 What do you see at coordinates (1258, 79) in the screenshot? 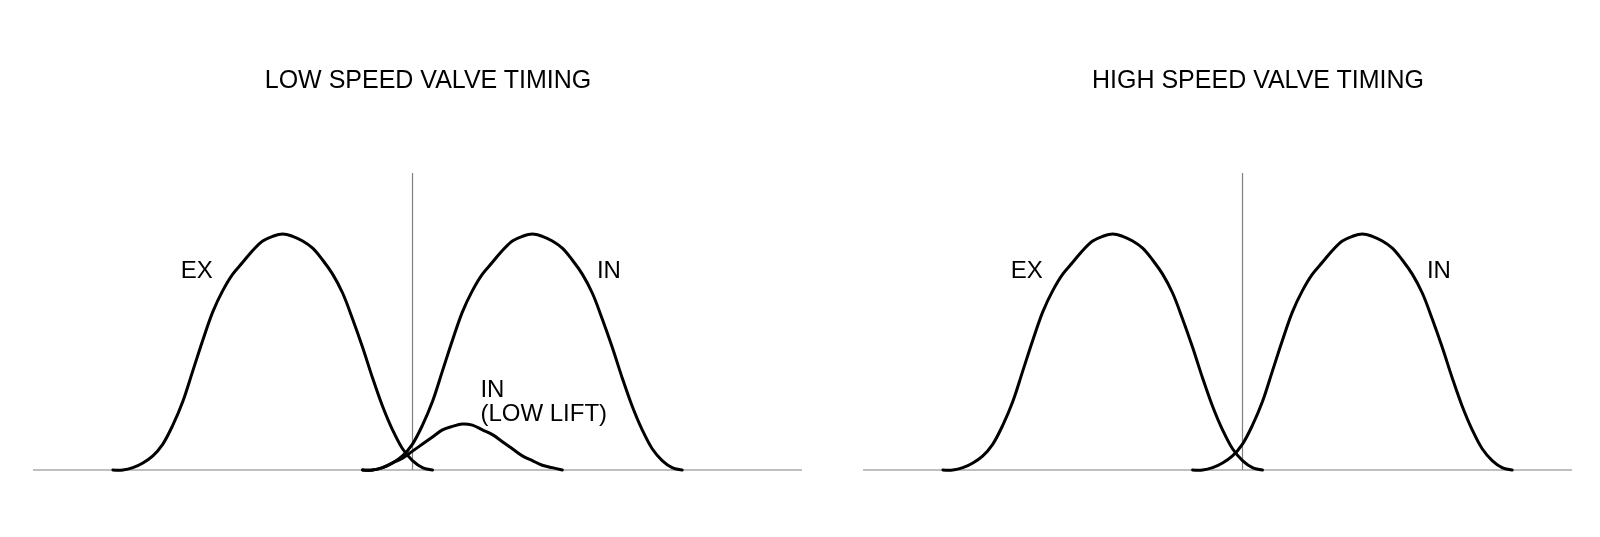
I see `chart-title: HIGH SPEED VALVE TIMING` at bounding box center [1258, 79].